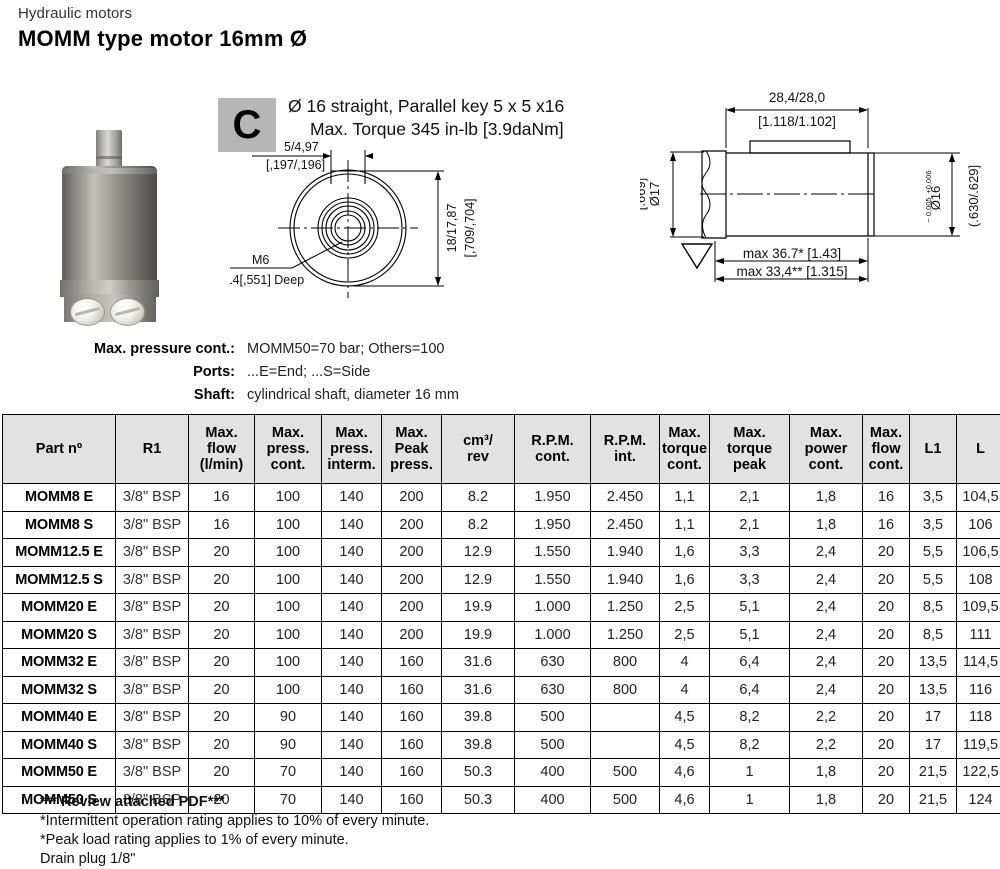 This screenshot has height=869, width=1000. I want to click on table-col-header-line: interm., so click(351, 465).